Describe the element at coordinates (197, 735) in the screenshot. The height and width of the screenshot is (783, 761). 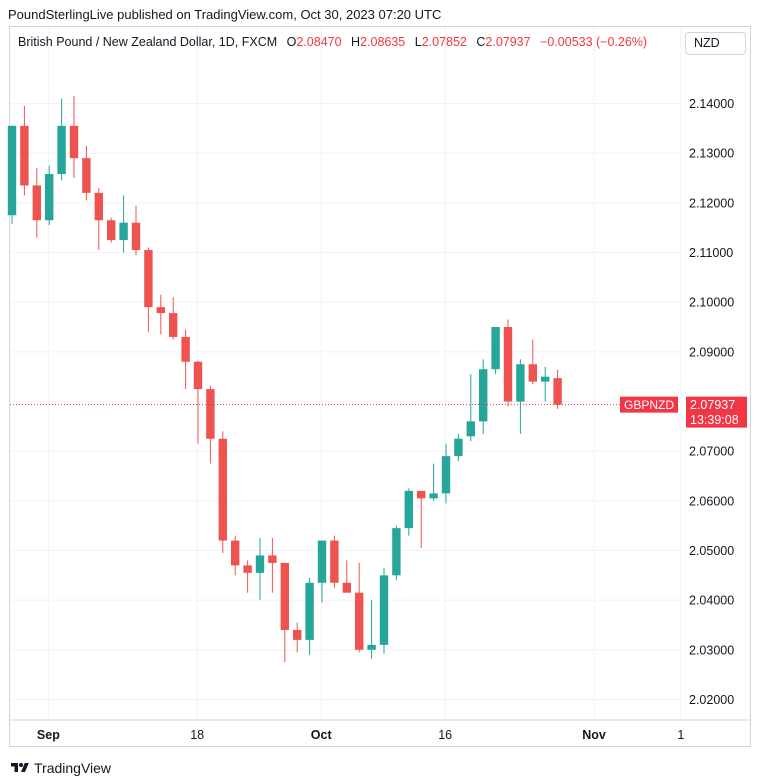
I see `time-tick-label: 18` at that location.